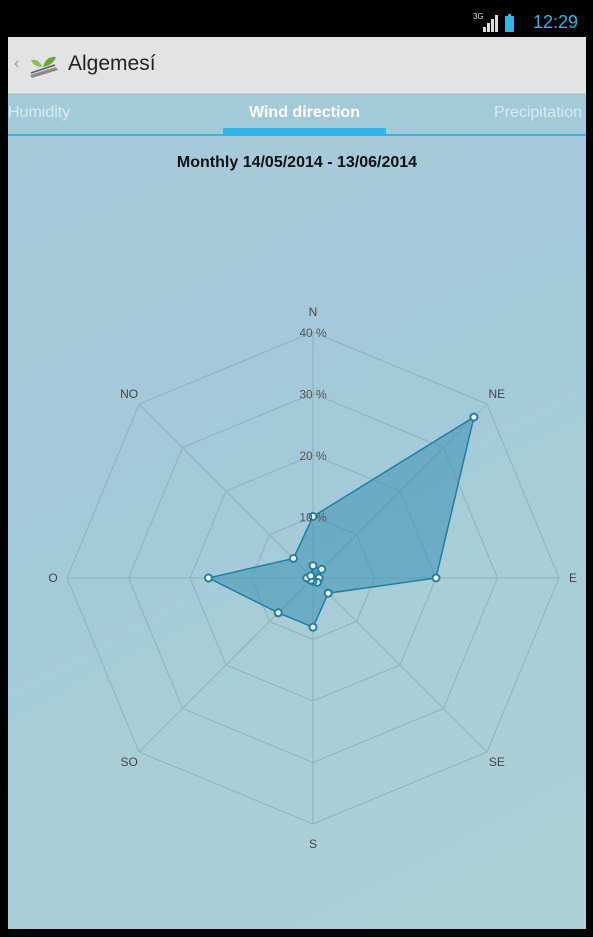 This screenshot has width=593, height=937. What do you see at coordinates (39, 112) in the screenshot?
I see `tab-humidity: Humidity` at bounding box center [39, 112].